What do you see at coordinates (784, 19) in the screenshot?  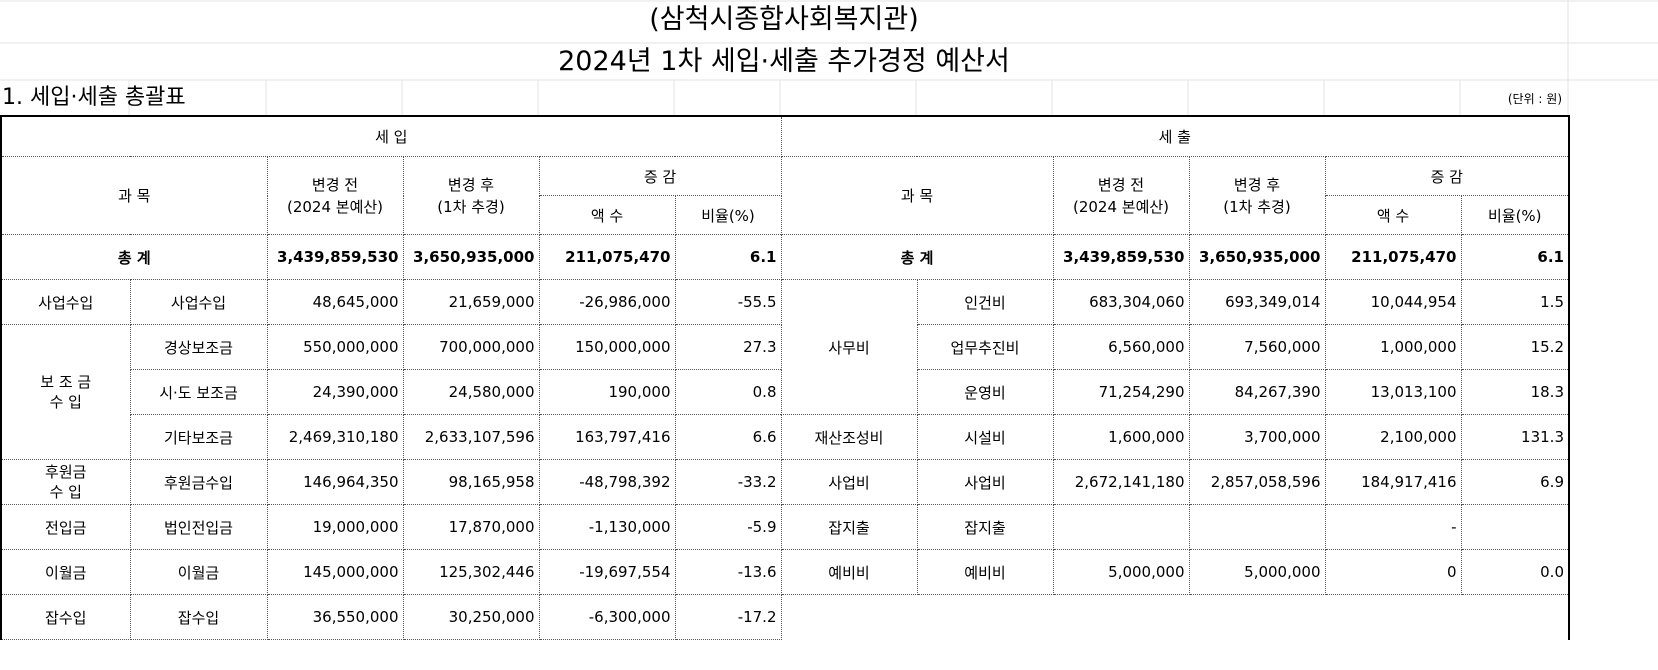 I see `document-title-org: (삼척시종합사회복지관)` at bounding box center [784, 19].